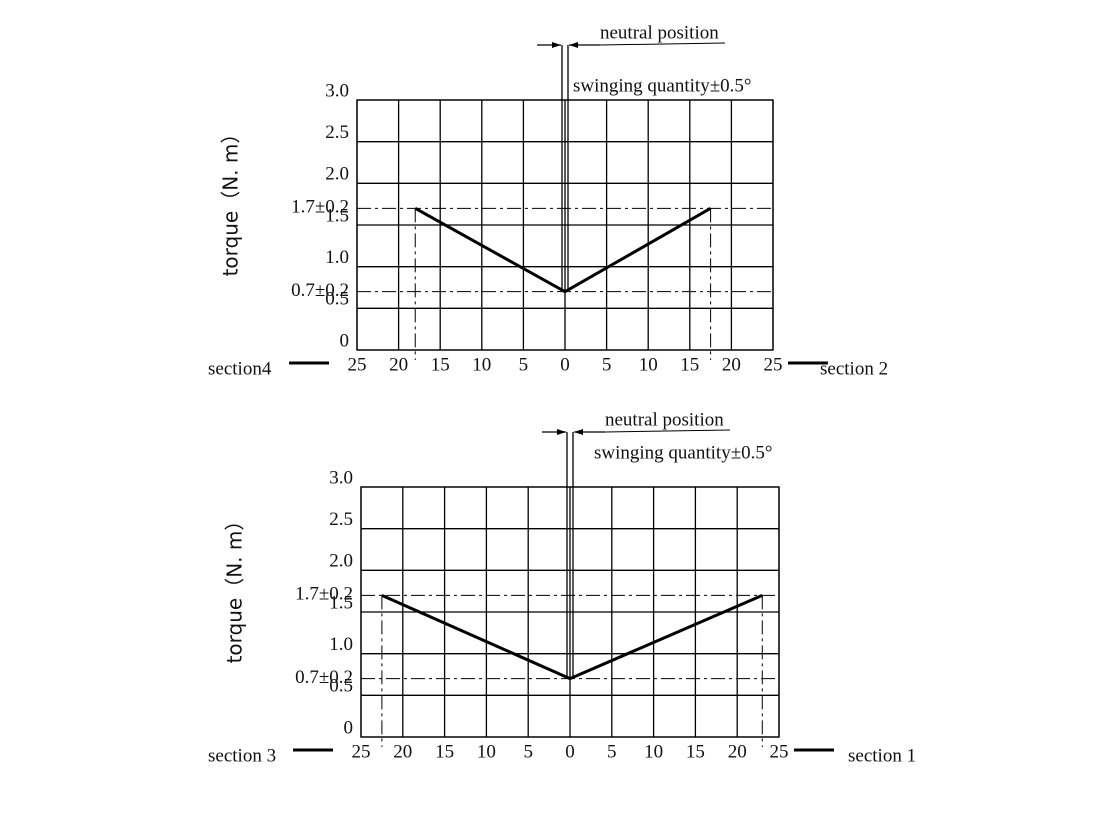 The image size is (1100, 815). I want to click on section-label: section4, so click(240, 368).